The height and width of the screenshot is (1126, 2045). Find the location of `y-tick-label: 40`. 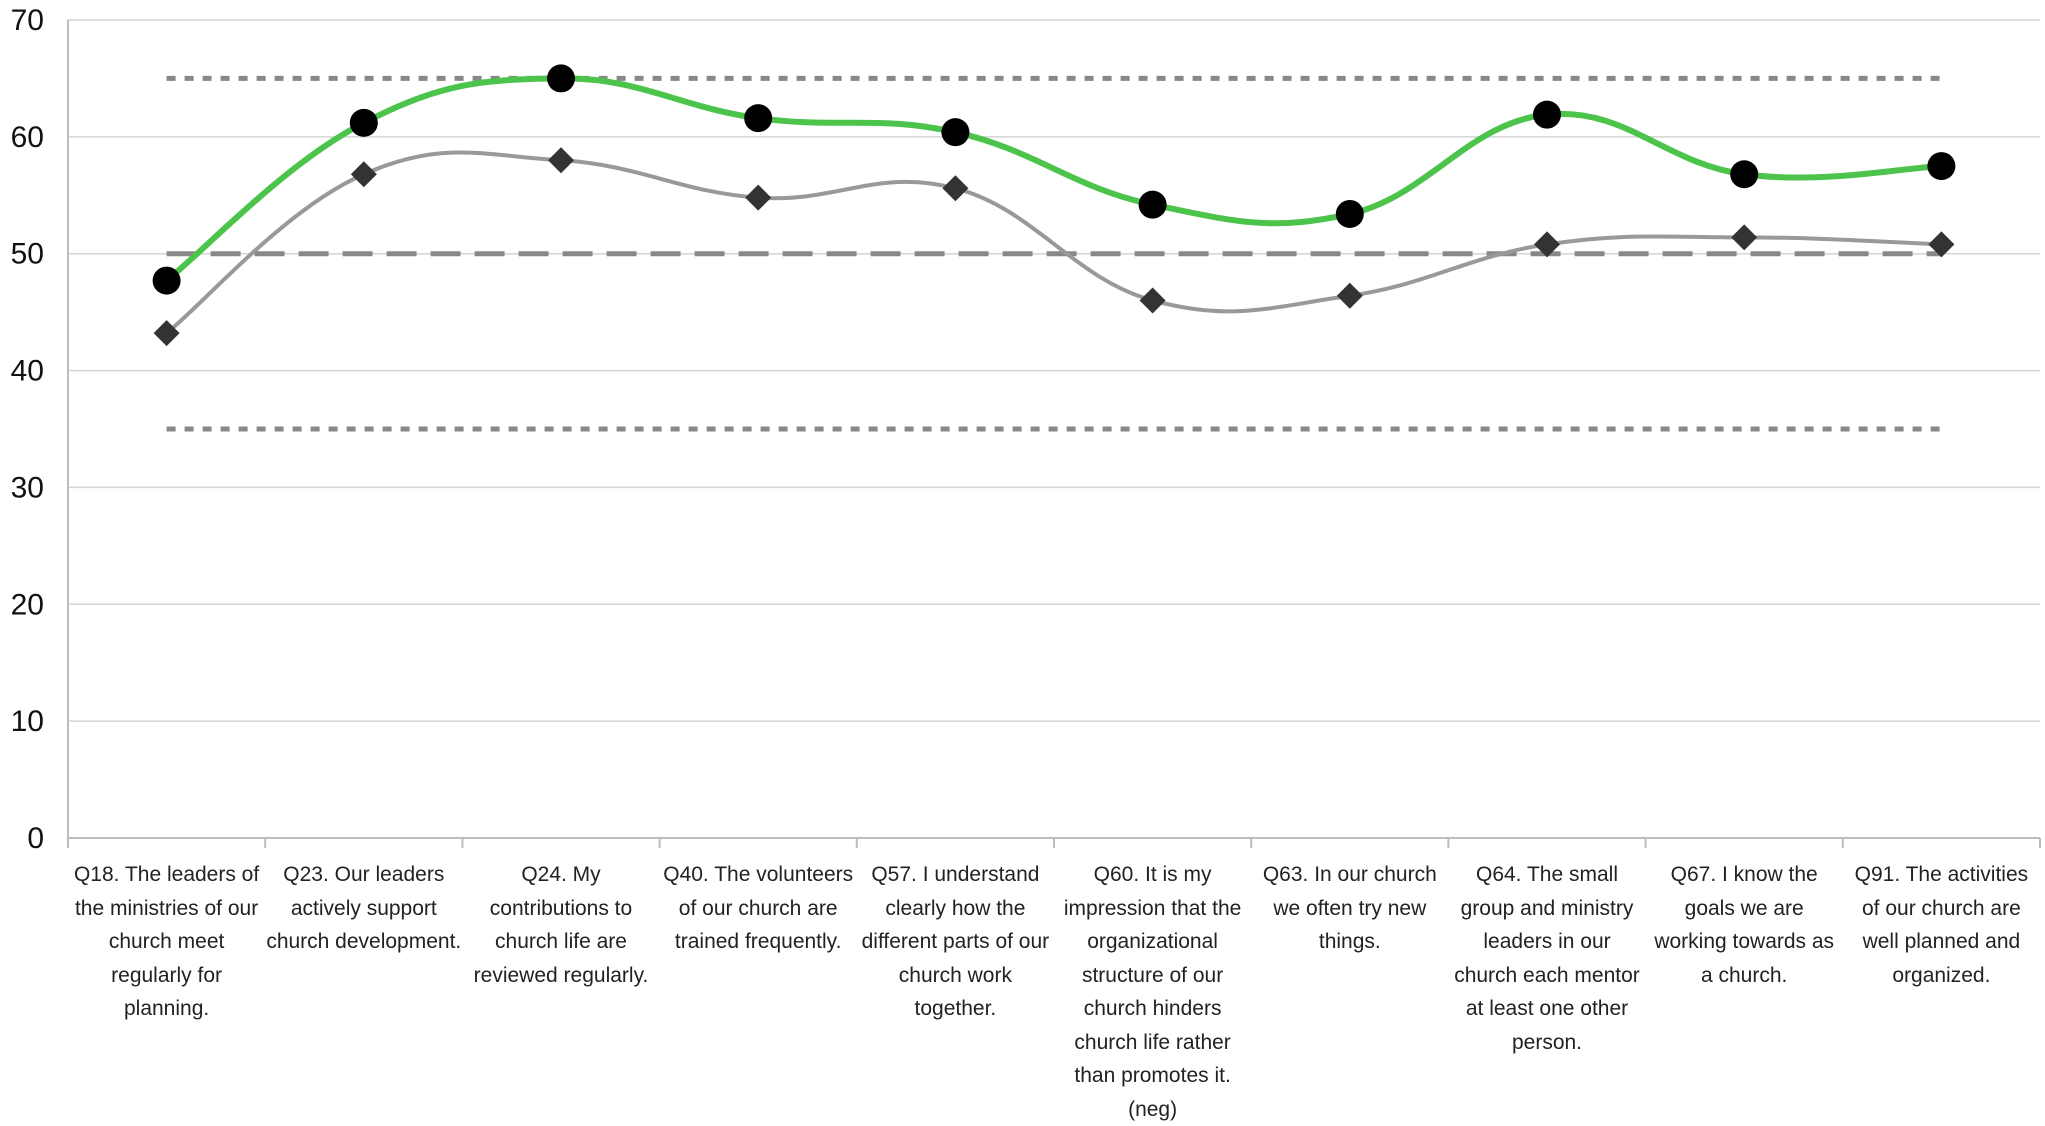

y-tick-label: 40 is located at coordinates (27, 371).